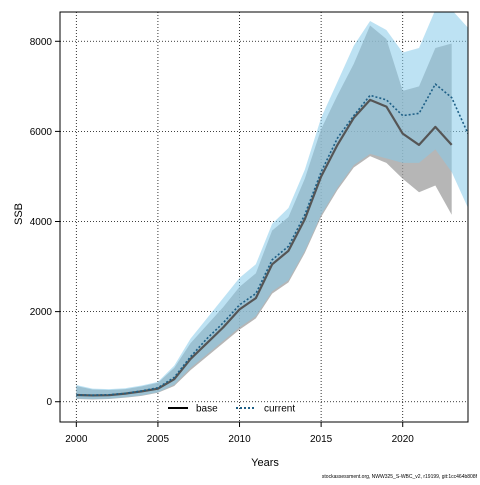 The width and height of the screenshot is (480, 485). What do you see at coordinates (41, 132) in the screenshot?
I see `y-tick-label-6000: 6000` at bounding box center [41, 132].